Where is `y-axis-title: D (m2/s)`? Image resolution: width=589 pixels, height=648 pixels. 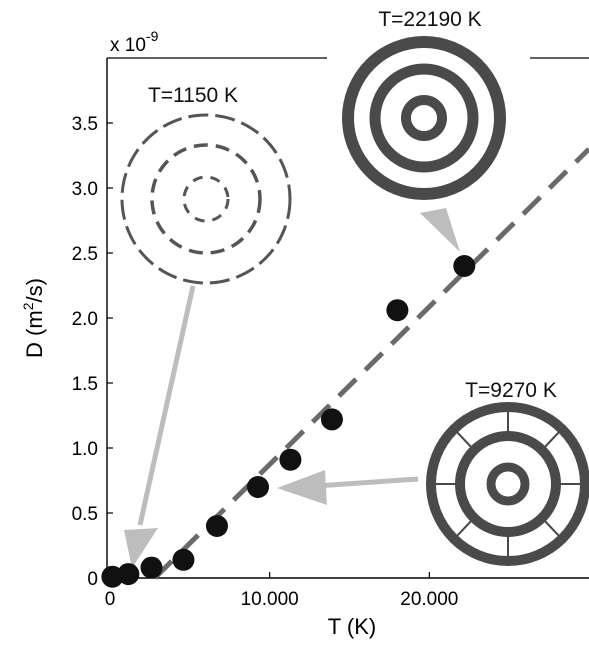 y-axis-title: D (m2/s) is located at coordinates (33, 318).